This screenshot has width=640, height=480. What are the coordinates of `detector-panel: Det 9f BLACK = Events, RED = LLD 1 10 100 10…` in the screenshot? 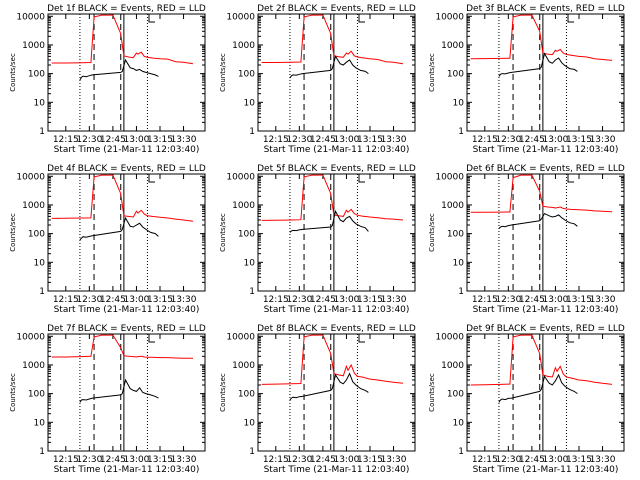 It's located at (526, 399).